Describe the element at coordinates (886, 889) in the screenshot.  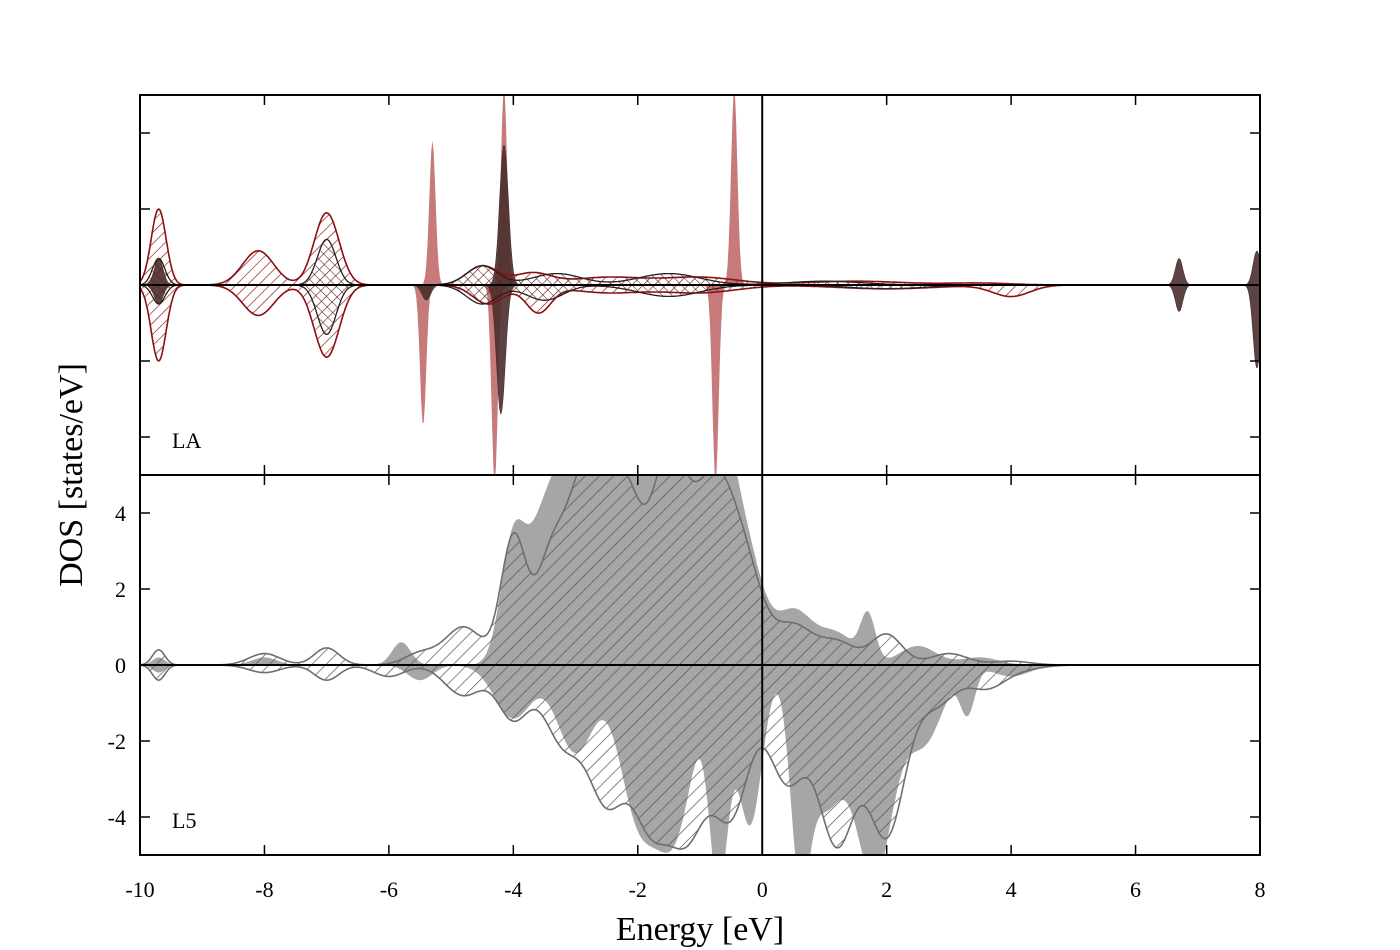
I see `x-tick-label: 2` at that location.